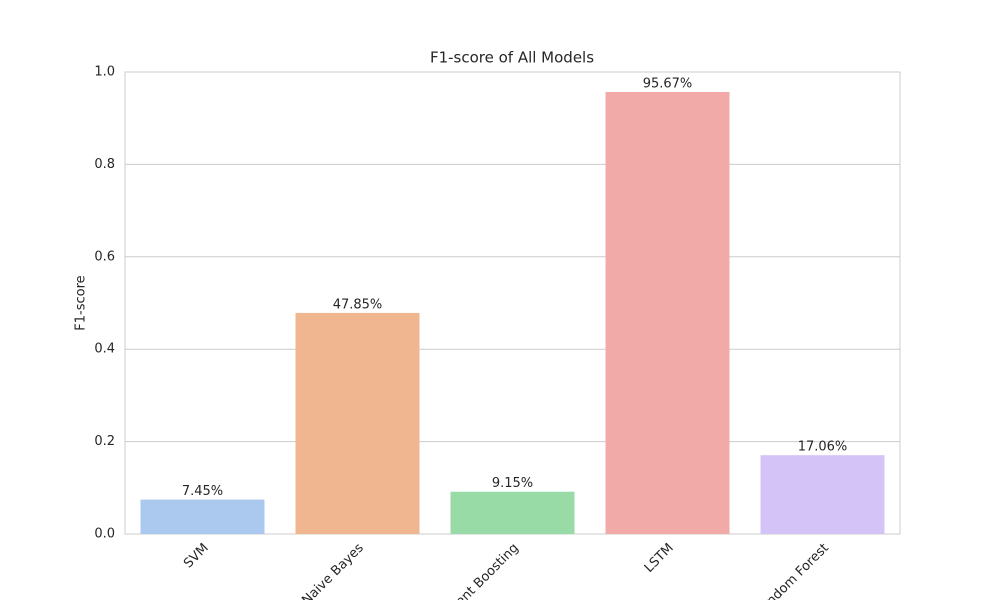  I want to click on x-tick-label: Random Forest, so click(792, 570).